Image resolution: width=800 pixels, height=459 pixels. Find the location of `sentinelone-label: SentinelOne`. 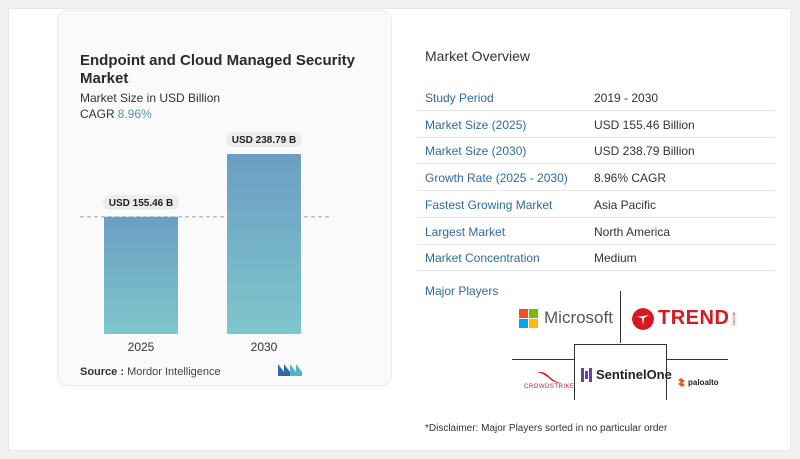

sentinelone-label: SentinelOne is located at coordinates (634, 374).